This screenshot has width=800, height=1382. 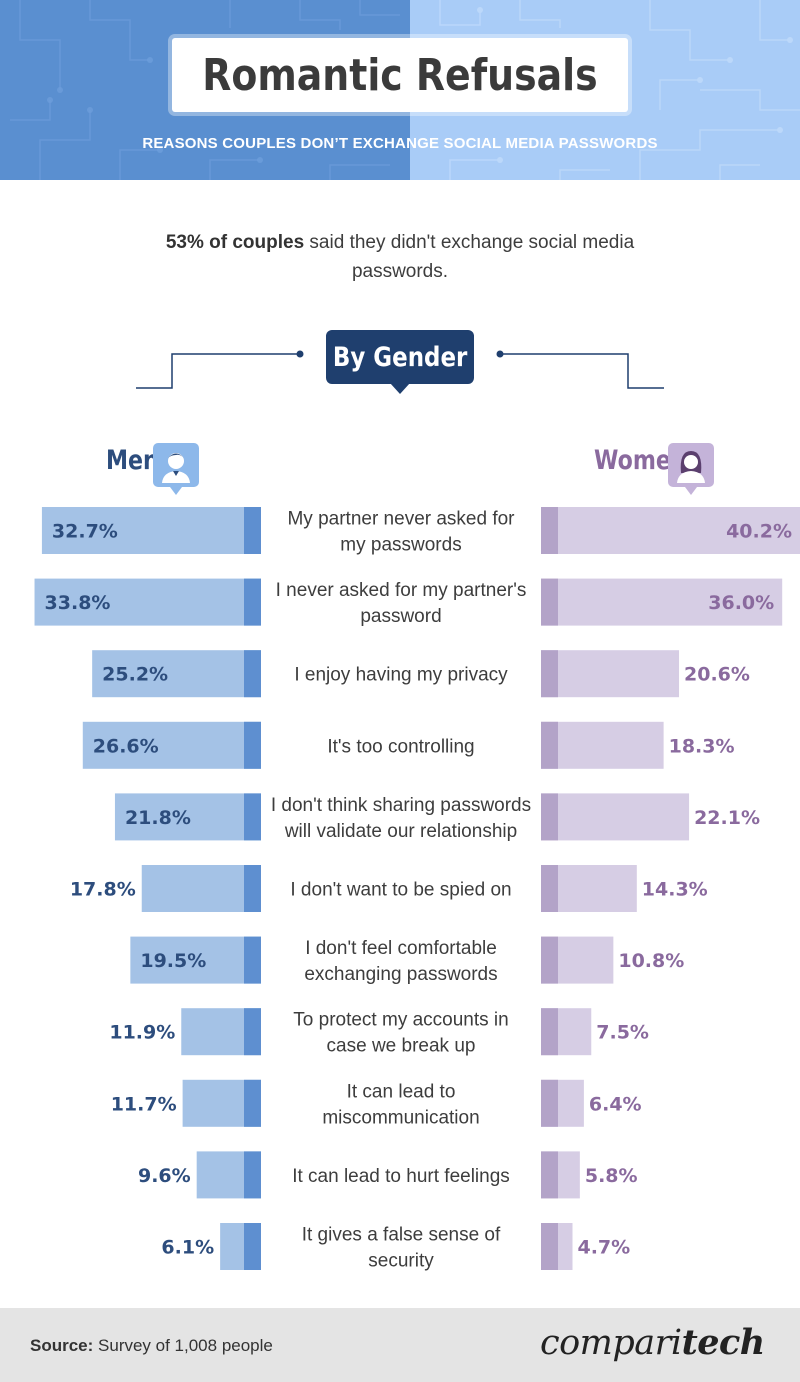 I want to click on source-note: Source: Survey of 1,008 people, so click(x=151, y=1346).